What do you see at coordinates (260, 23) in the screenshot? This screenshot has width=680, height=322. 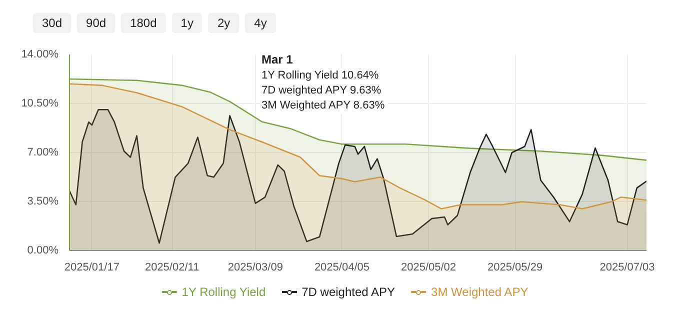 I see `text: 4y` at bounding box center [260, 23].